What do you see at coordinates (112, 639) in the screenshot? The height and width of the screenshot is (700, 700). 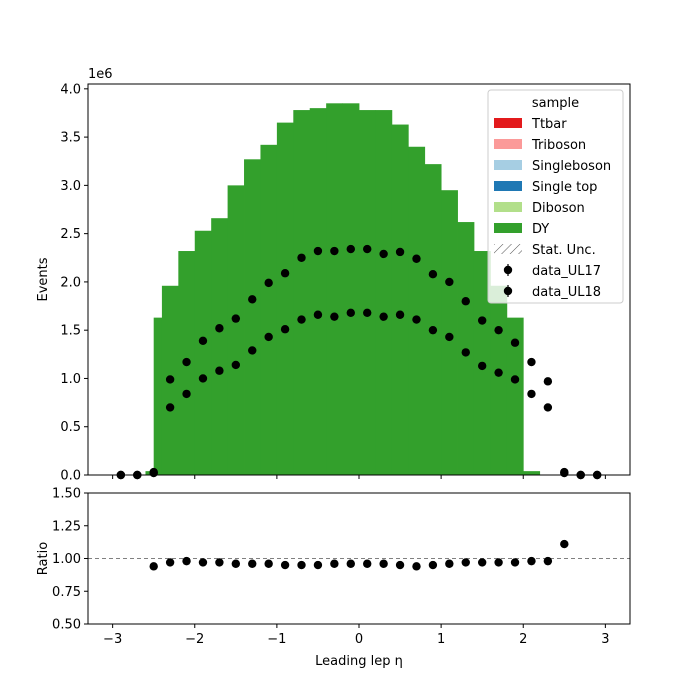 I see `x-tick-label: −3` at bounding box center [112, 639].